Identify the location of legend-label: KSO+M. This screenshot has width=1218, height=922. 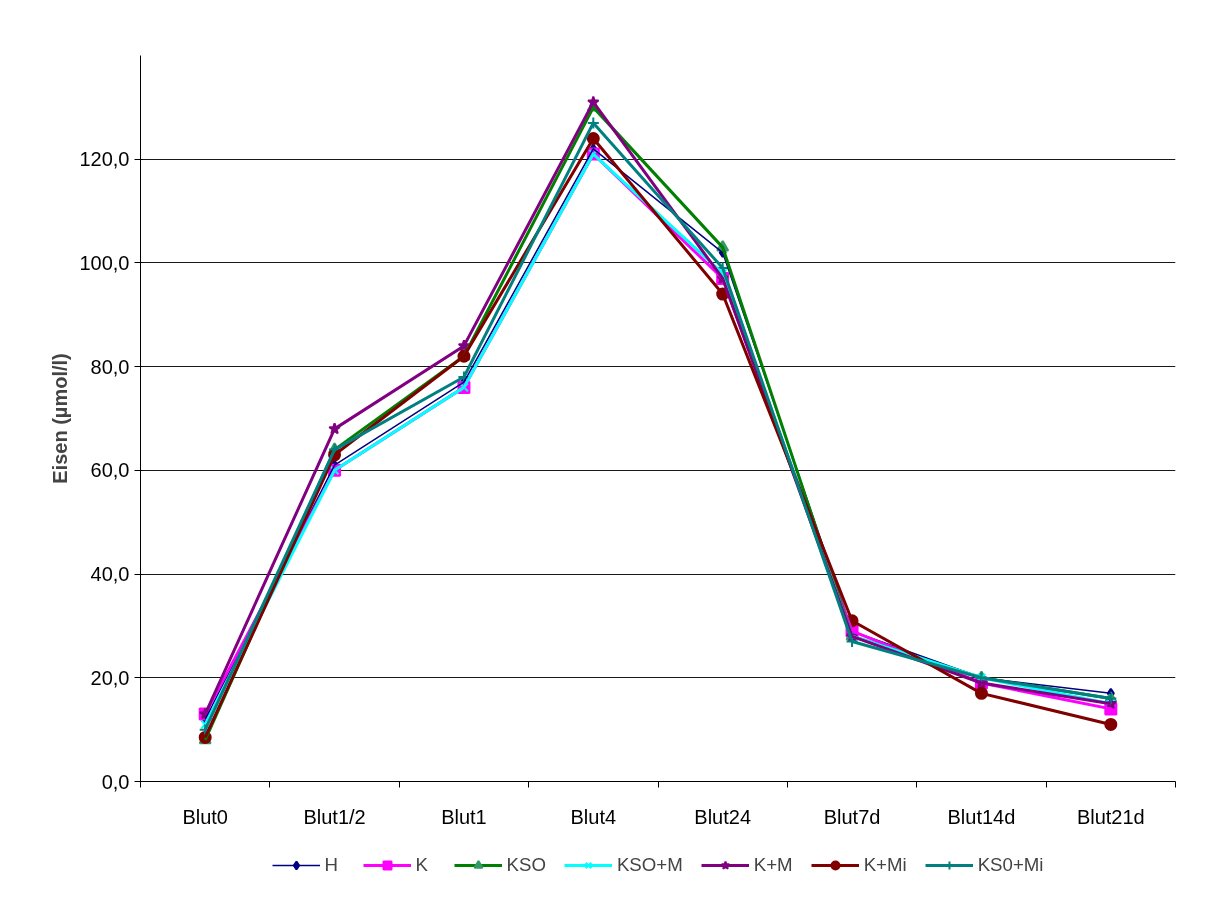
(649, 865).